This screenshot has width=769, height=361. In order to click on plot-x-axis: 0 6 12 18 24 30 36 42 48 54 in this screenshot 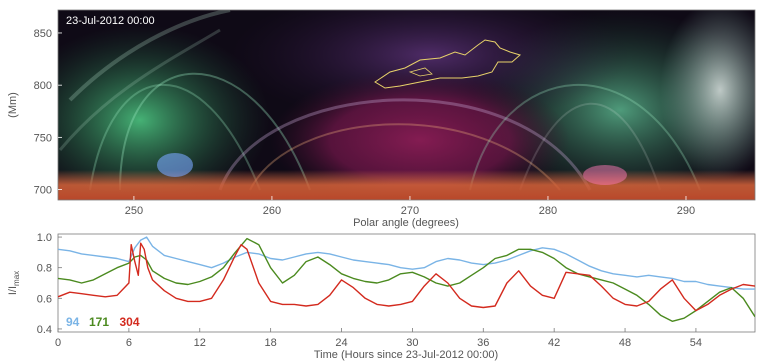, I will do `click(378, 338)`.